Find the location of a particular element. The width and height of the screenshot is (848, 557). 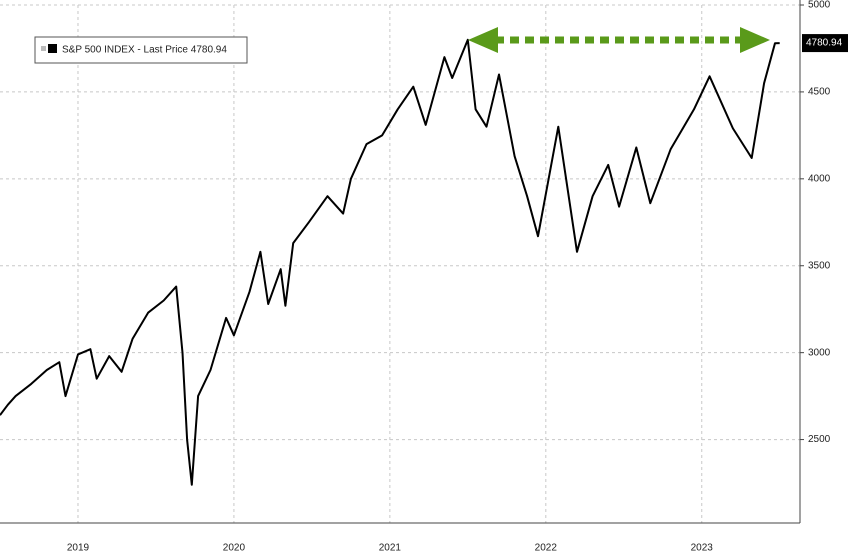

legend-box is located at coordinates (141, 50).